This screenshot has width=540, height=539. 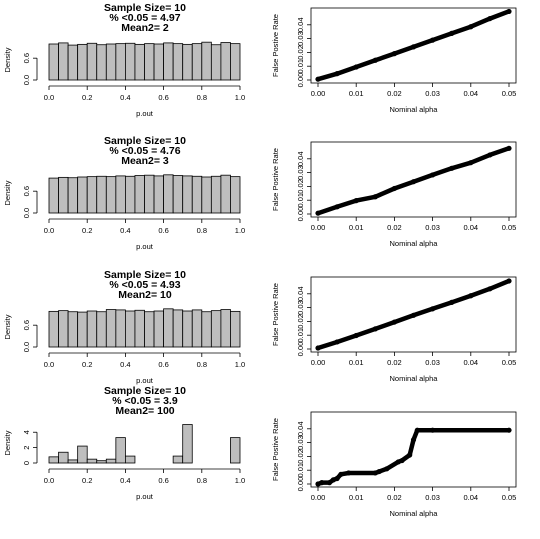 I want to click on chart-title-line: % <0.05 = 4.93, so click(x=144, y=285).